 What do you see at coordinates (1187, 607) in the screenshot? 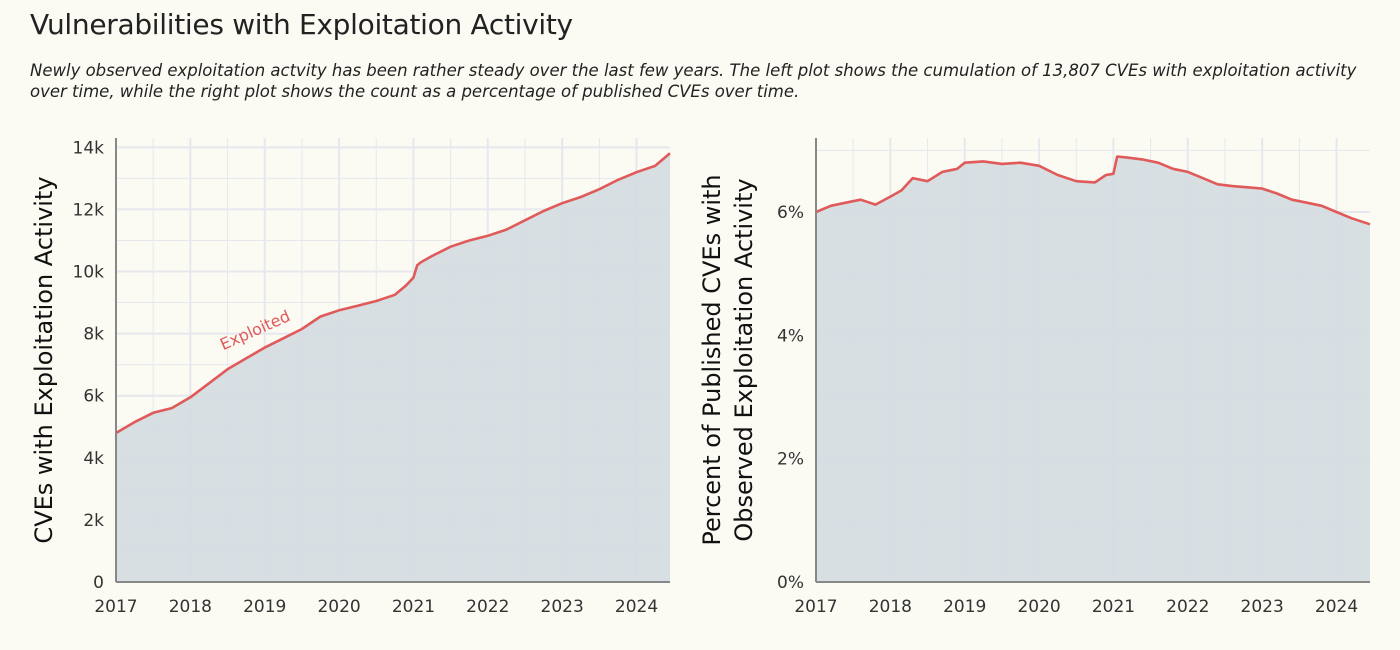
I see `chart2-x-tick-label: 2022` at bounding box center [1187, 607].